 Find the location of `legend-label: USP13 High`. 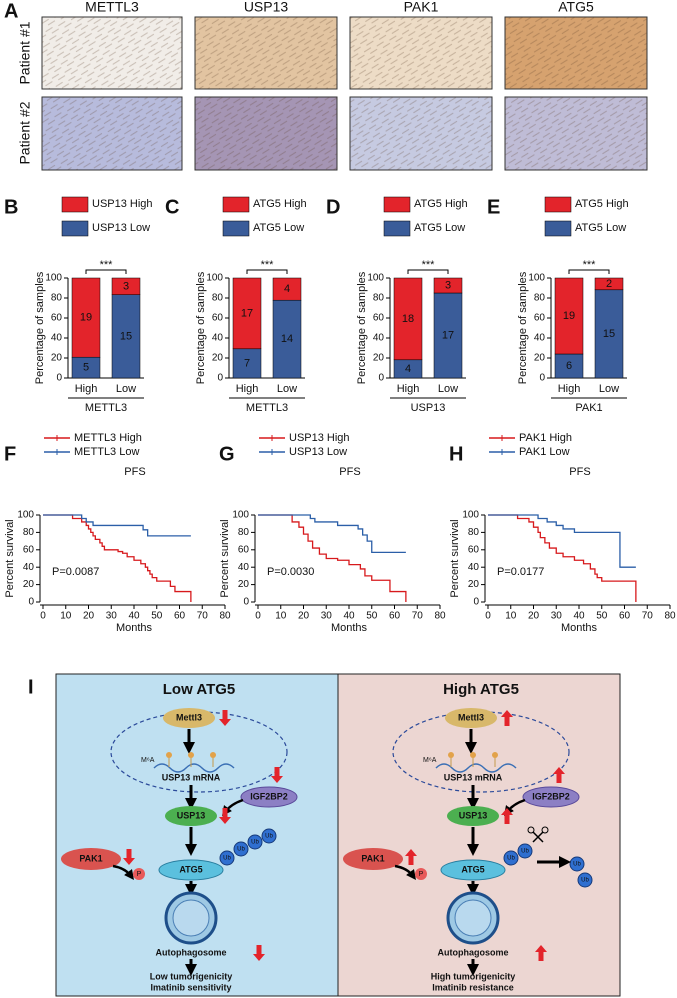

legend-label: USP13 High is located at coordinates (122, 204).